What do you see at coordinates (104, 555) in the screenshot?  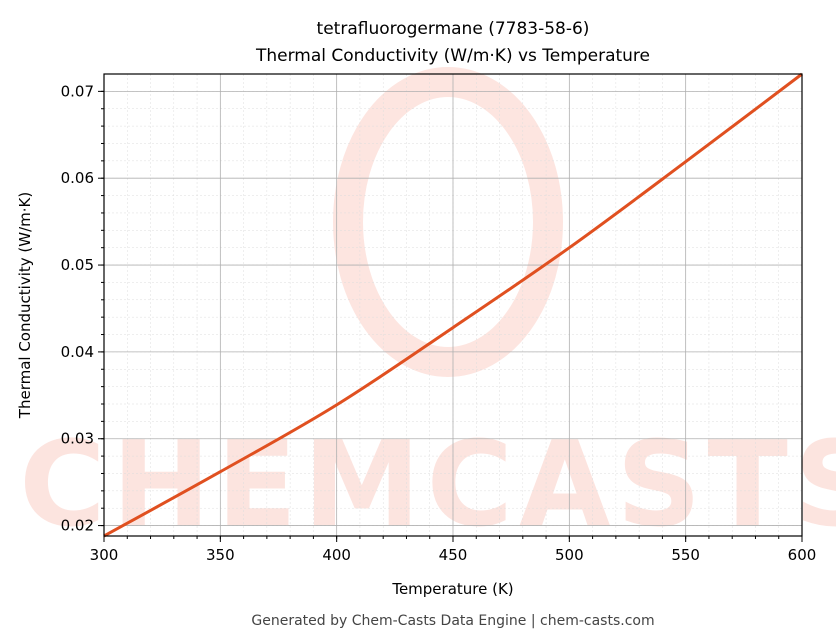 I see `x-tick-label: 300` at bounding box center [104, 555].